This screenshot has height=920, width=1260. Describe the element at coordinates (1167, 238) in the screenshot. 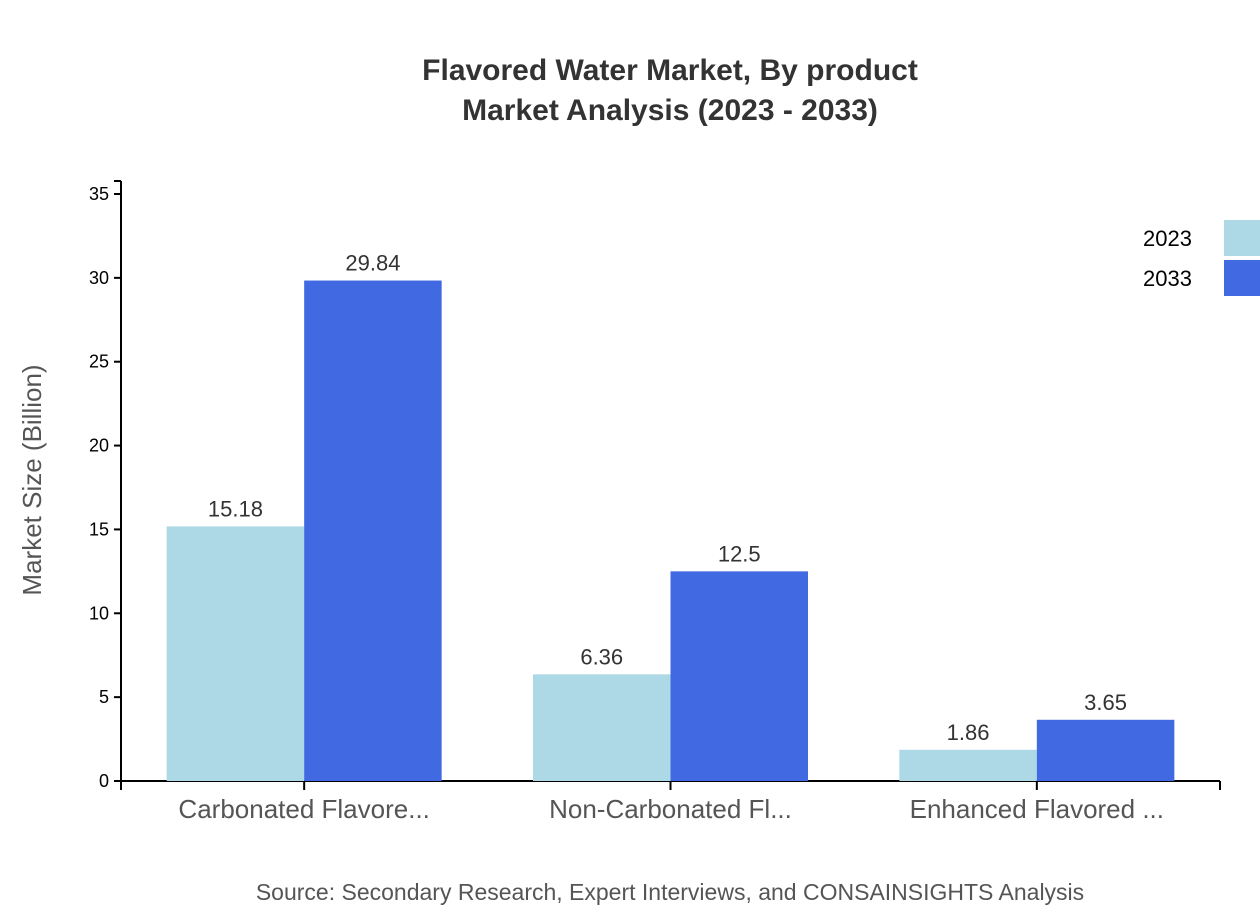

I see `legend-label: 2023` at that location.